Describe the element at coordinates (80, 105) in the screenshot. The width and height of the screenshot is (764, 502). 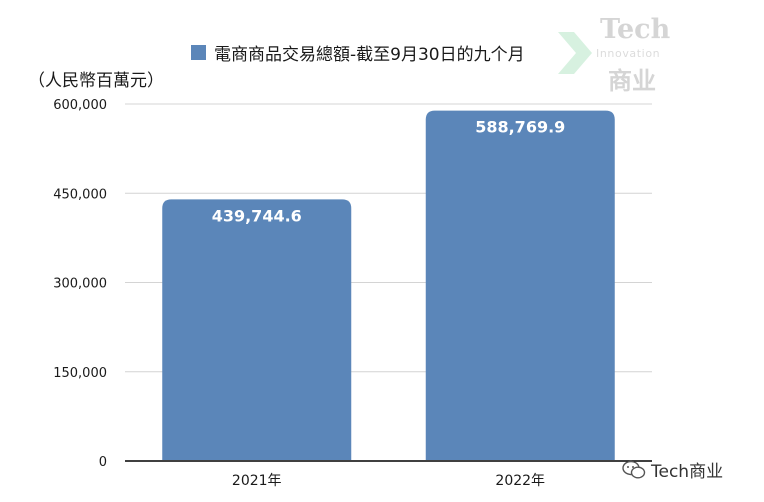
I see `y-tick-label: 600,000` at that location.